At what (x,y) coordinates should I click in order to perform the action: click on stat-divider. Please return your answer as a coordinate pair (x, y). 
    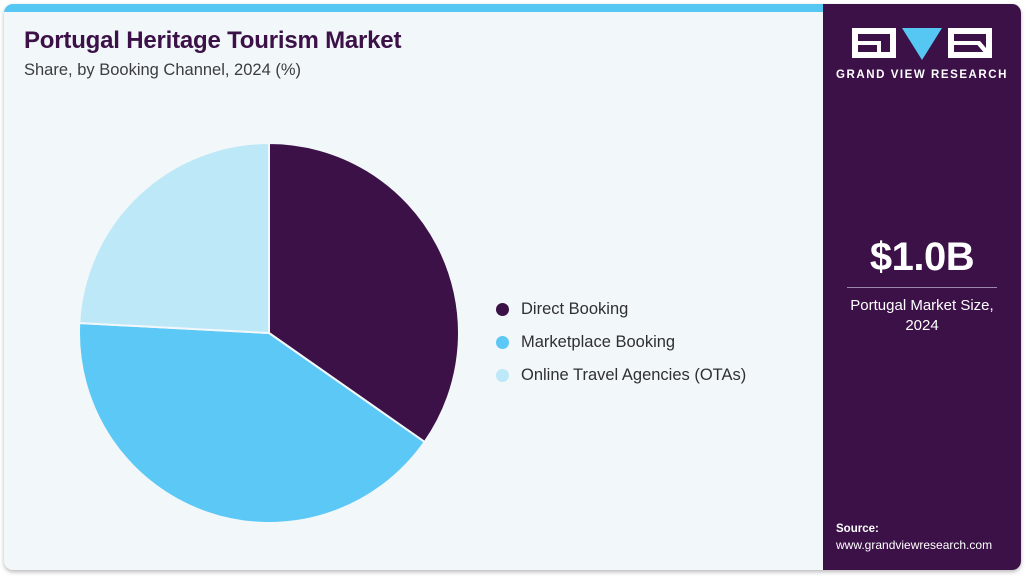
    Looking at the image, I should click on (922, 287).